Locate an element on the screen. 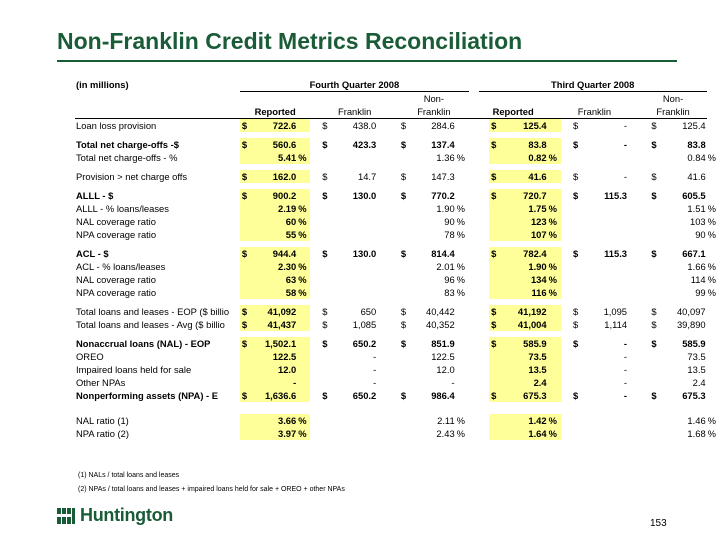  cell-value: 722.6 is located at coordinates (284, 125).